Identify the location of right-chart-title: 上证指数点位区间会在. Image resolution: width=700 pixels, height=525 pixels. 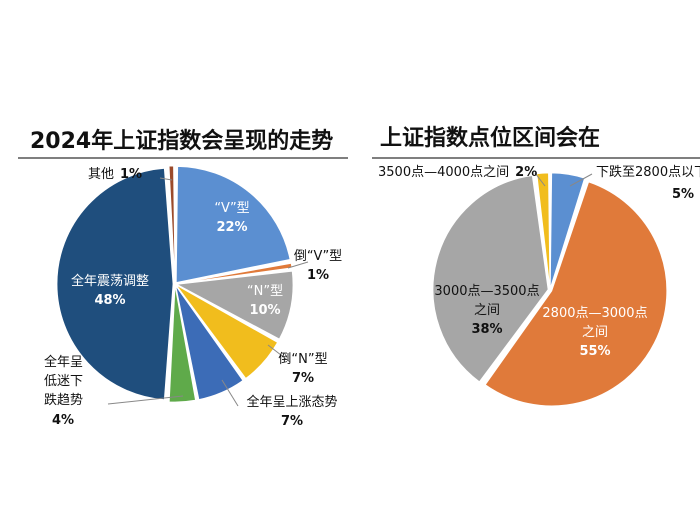
(490, 138).